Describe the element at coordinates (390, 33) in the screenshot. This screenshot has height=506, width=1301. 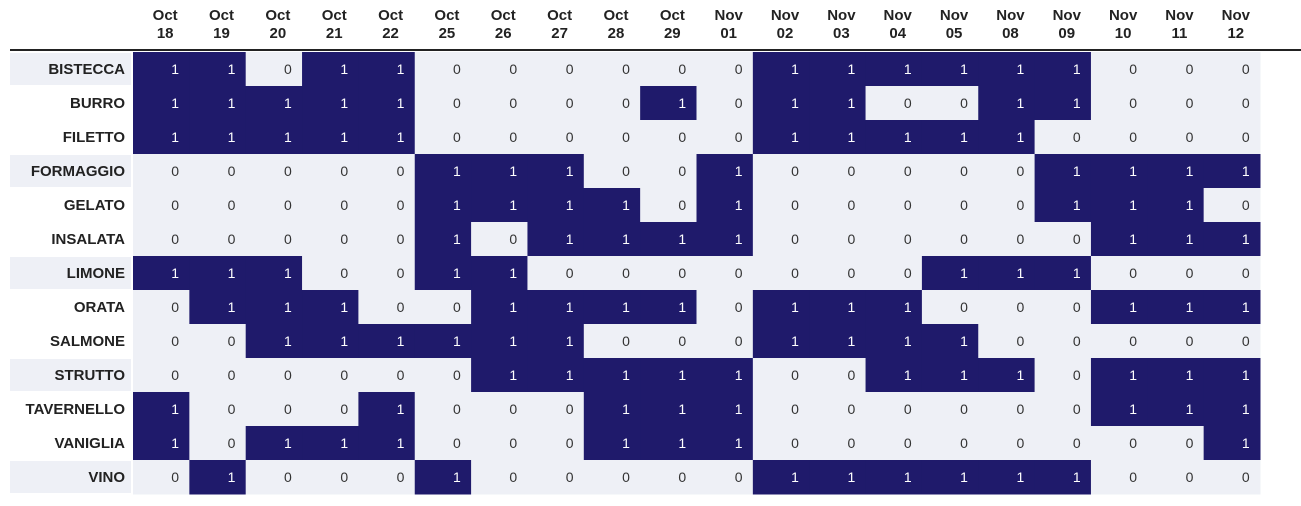
I see `col-header-day: 22` at that location.